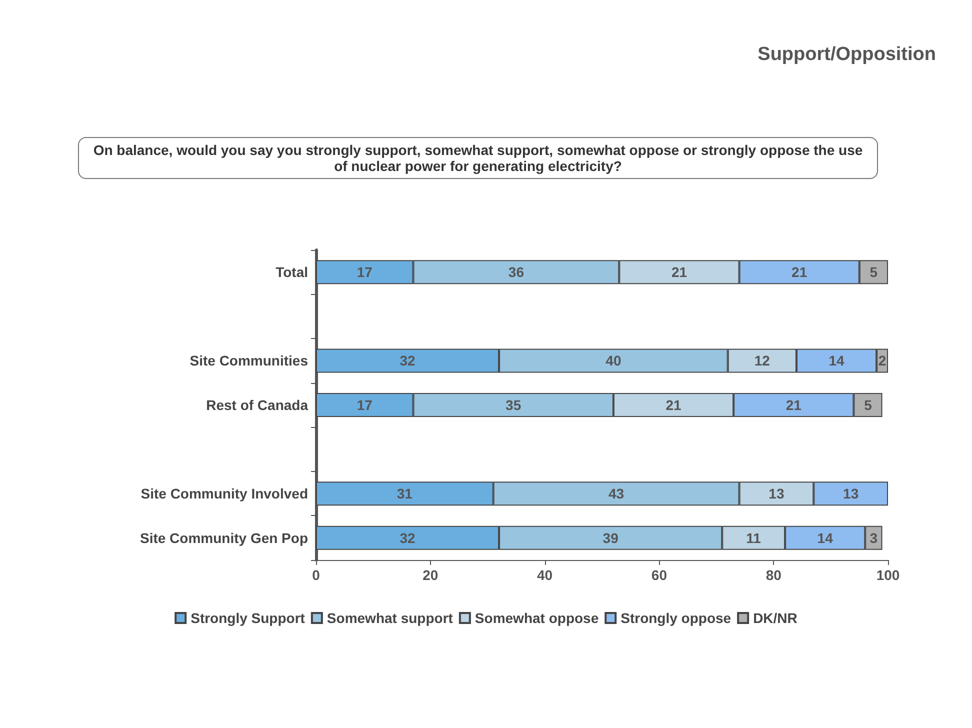  What do you see at coordinates (847, 55) in the screenshot?
I see `chart-title: Support/Opposition` at bounding box center [847, 55].